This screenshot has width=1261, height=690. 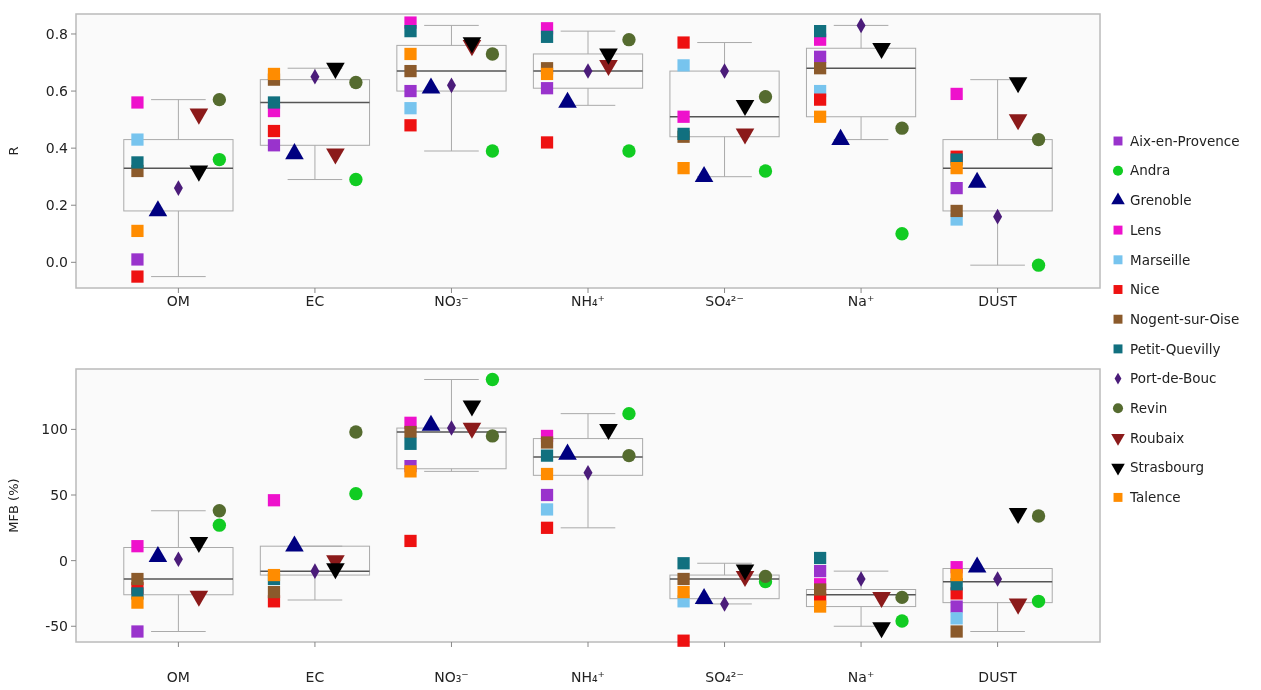 What do you see at coordinates (56, 205) in the screenshot?
I see `y-tick-label: 0.2` at bounding box center [56, 205].